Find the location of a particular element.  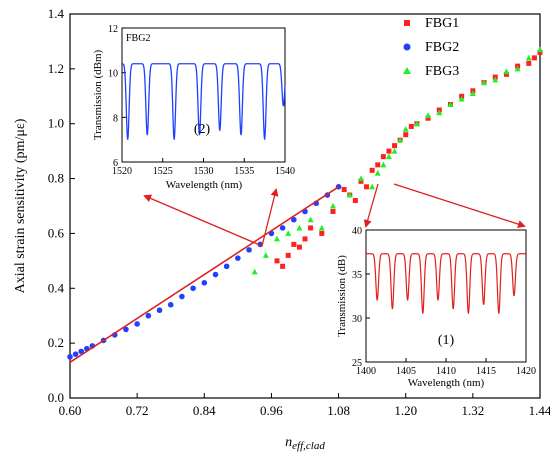

inset-2-x-tick-label: 1525 is located at coordinates (163, 171).